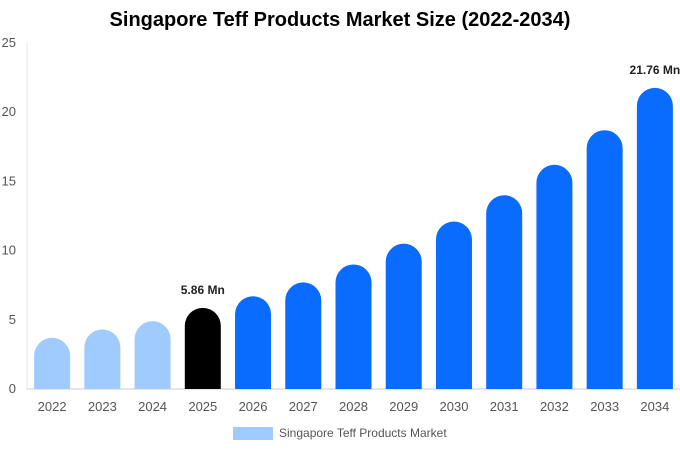 This screenshot has height=450, width=680. What do you see at coordinates (203, 290) in the screenshot?
I see `data-label: 5.86 Mn` at bounding box center [203, 290].